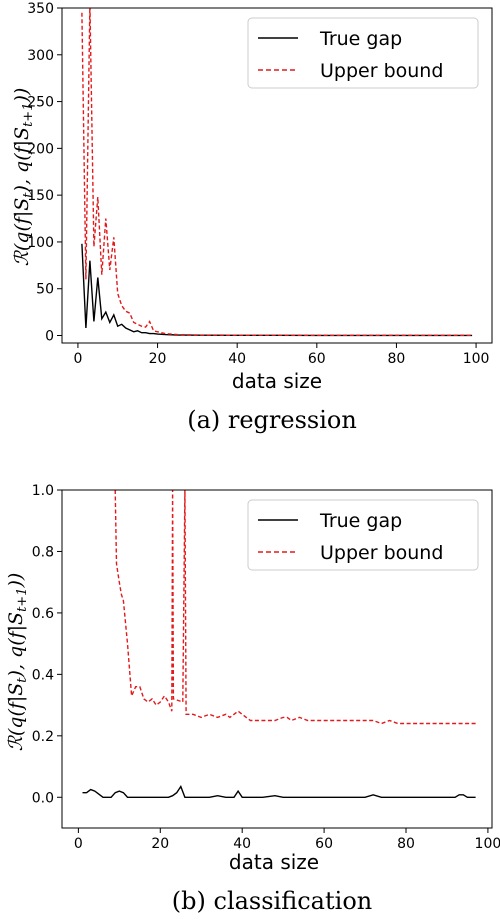  What do you see at coordinates (40, 9) in the screenshot?
I see `y-tick-label: 350` at bounding box center [40, 9].